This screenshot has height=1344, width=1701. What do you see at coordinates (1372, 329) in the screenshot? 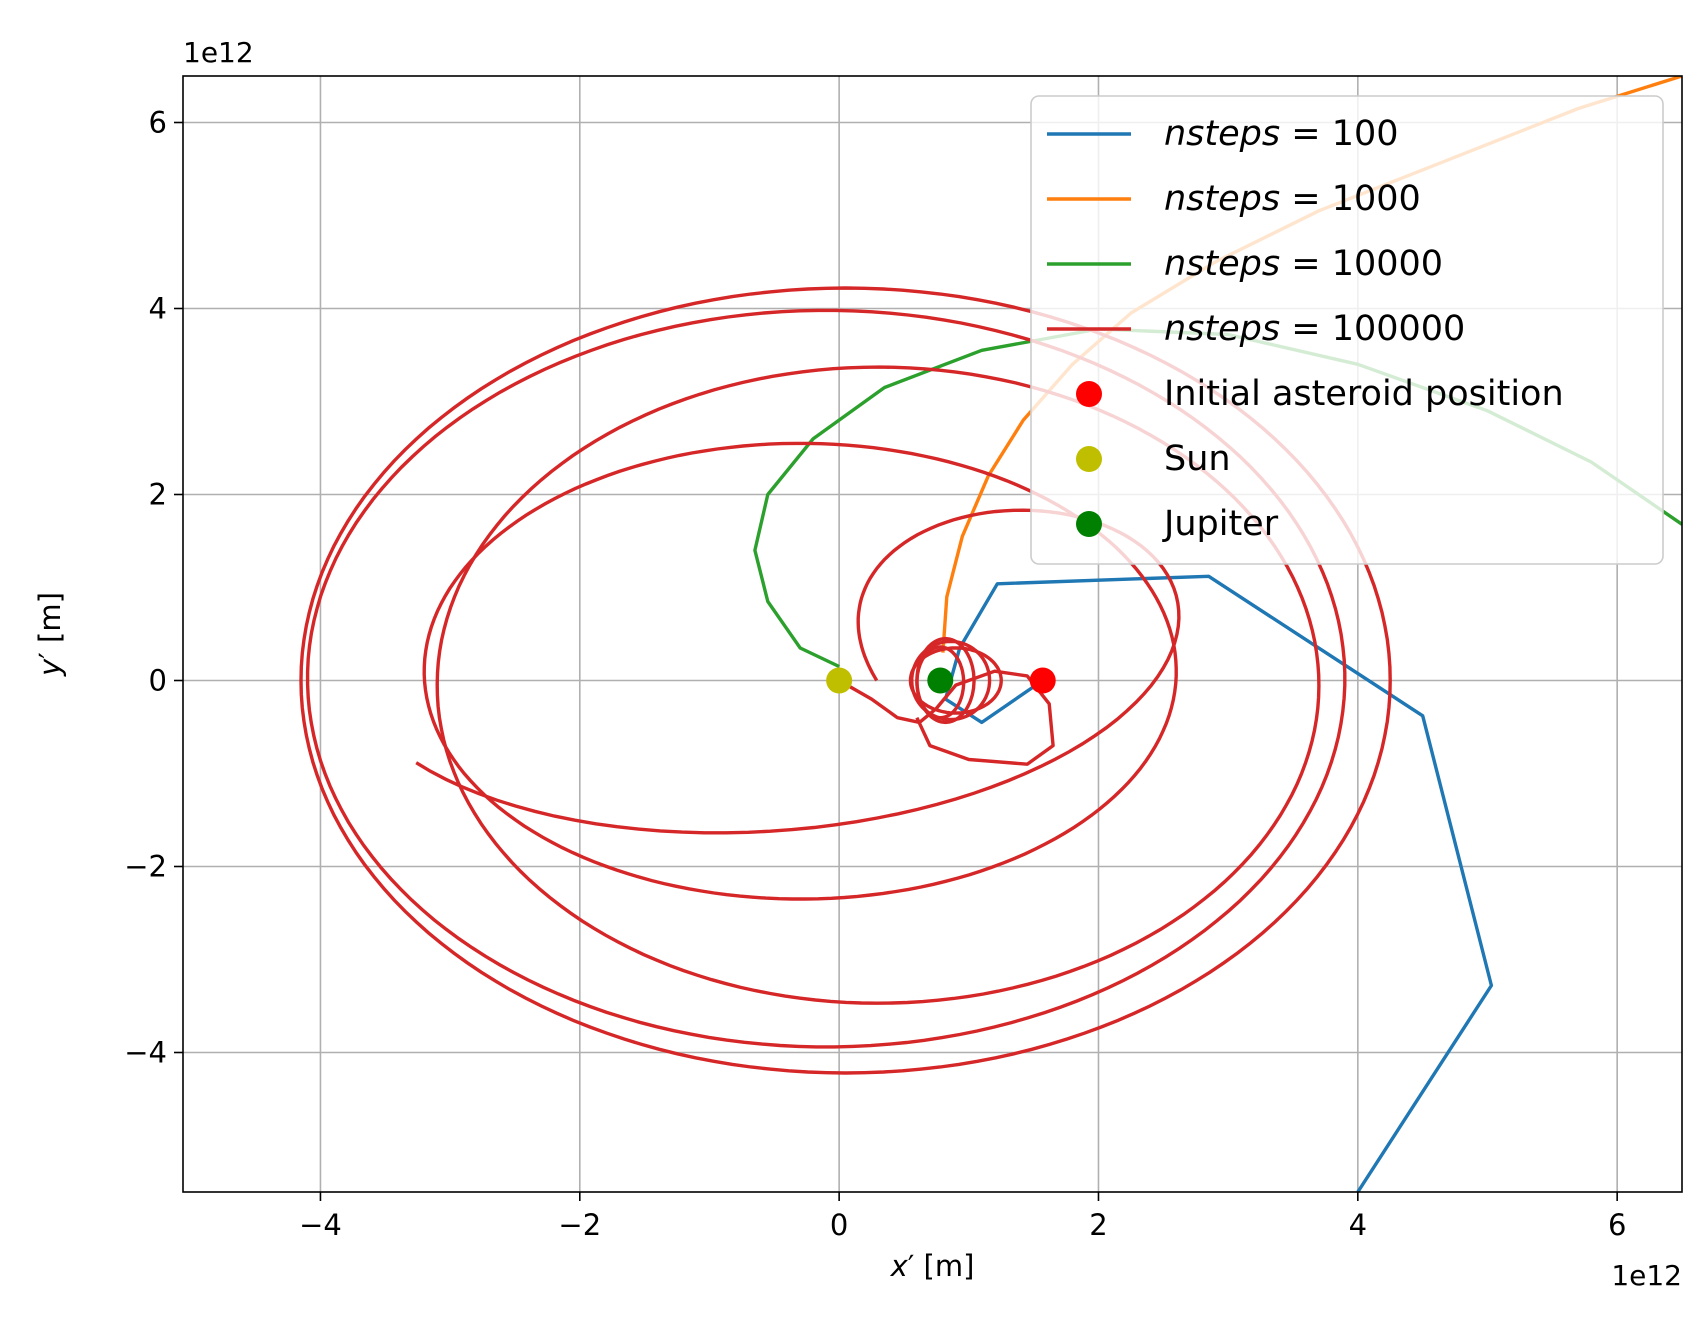
I see `legend-label-rest: = 100000` at bounding box center [1372, 329].